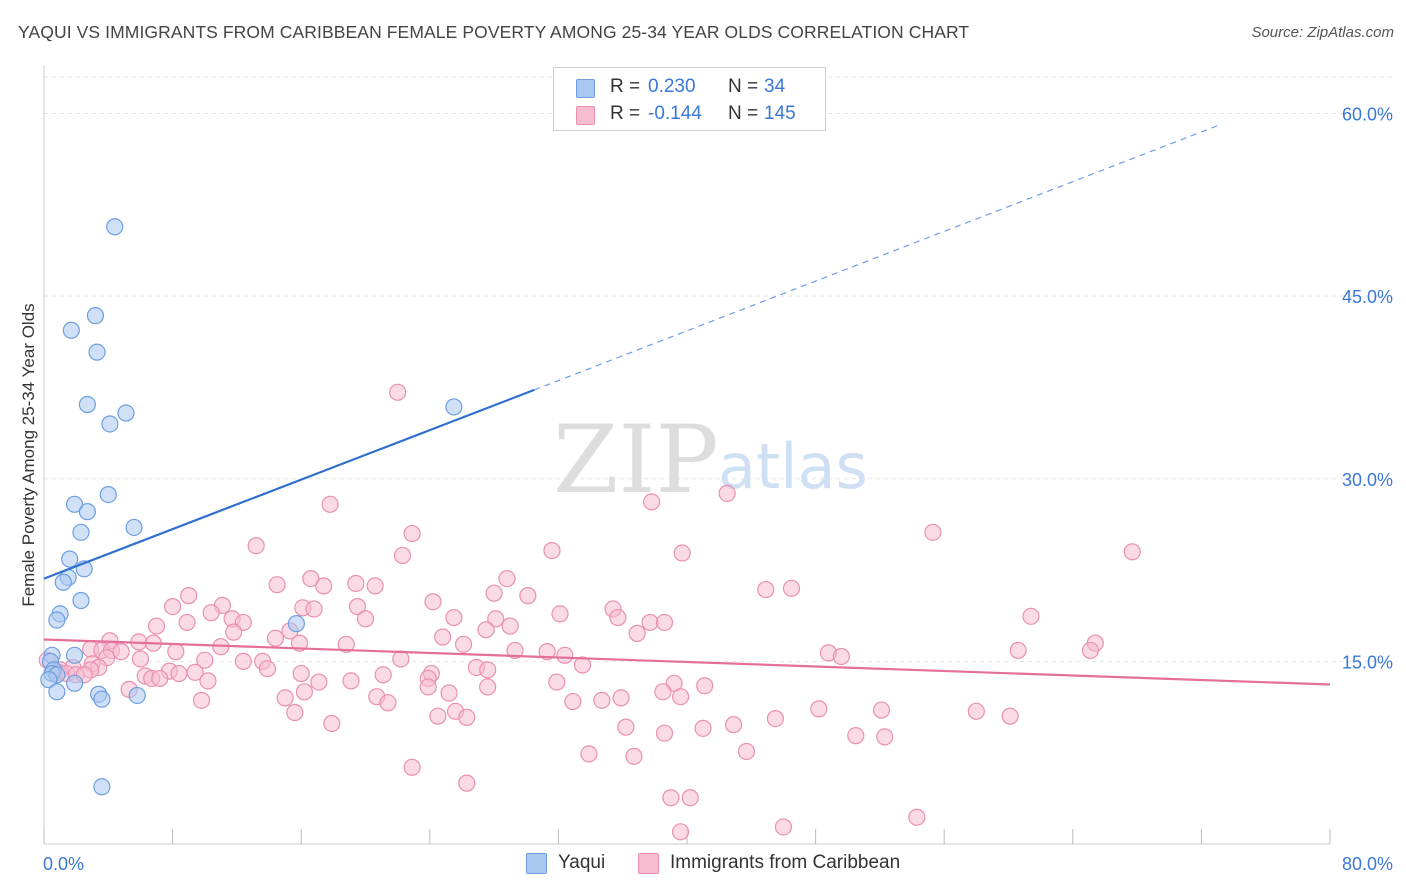 The image size is (1406, 892). I want to click on legend-r-label: R =, so click(625, 86).